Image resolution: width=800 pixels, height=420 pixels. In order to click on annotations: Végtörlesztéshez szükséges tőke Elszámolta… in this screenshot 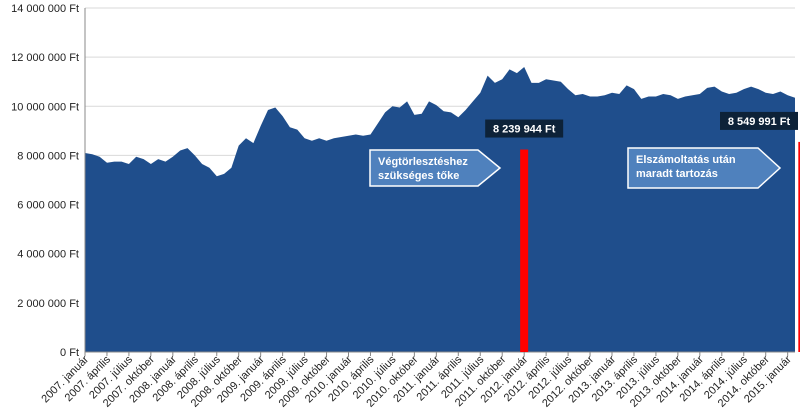, I will do `click(575, 168)`.